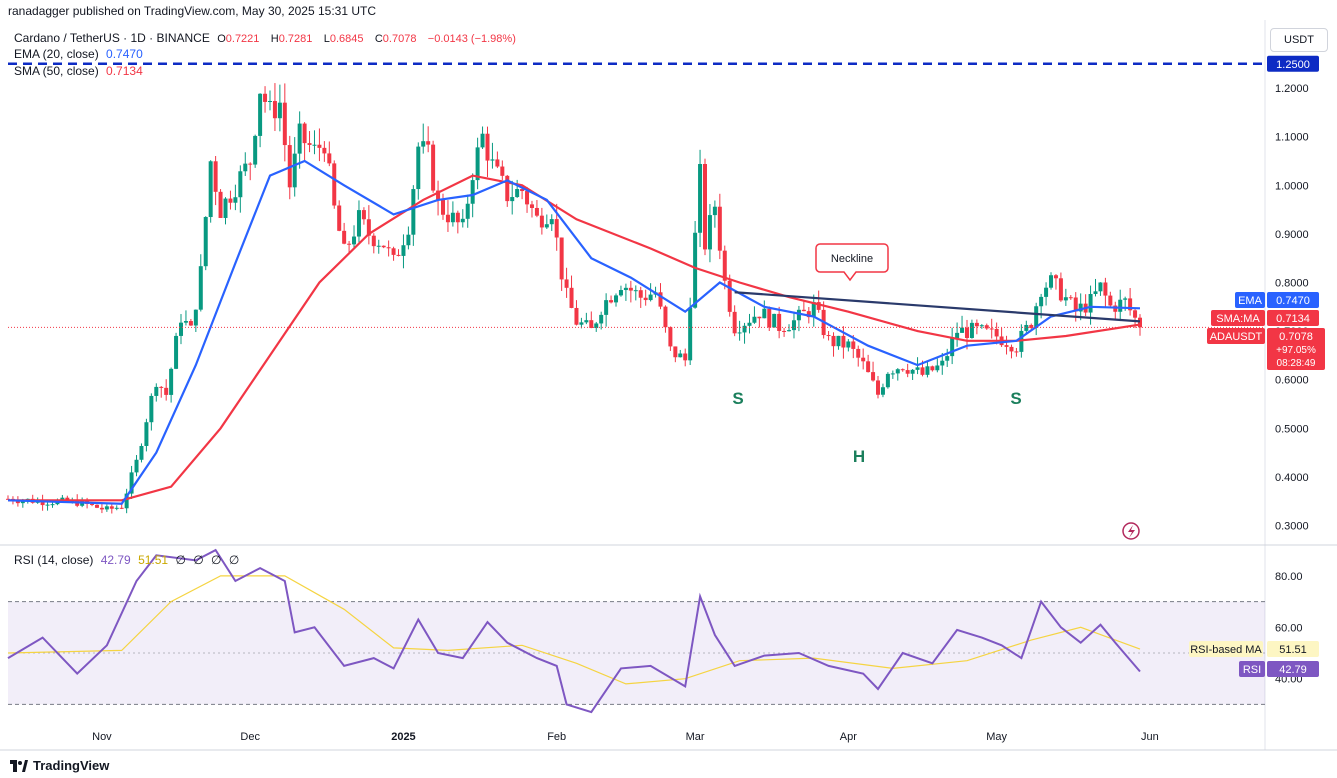 This screenshot has height=778, width=1337. What do you see at coordinates (59, 765) in the screenshot?
I see `tradingview-brand: TradingView` at bounding box center [59, 765].